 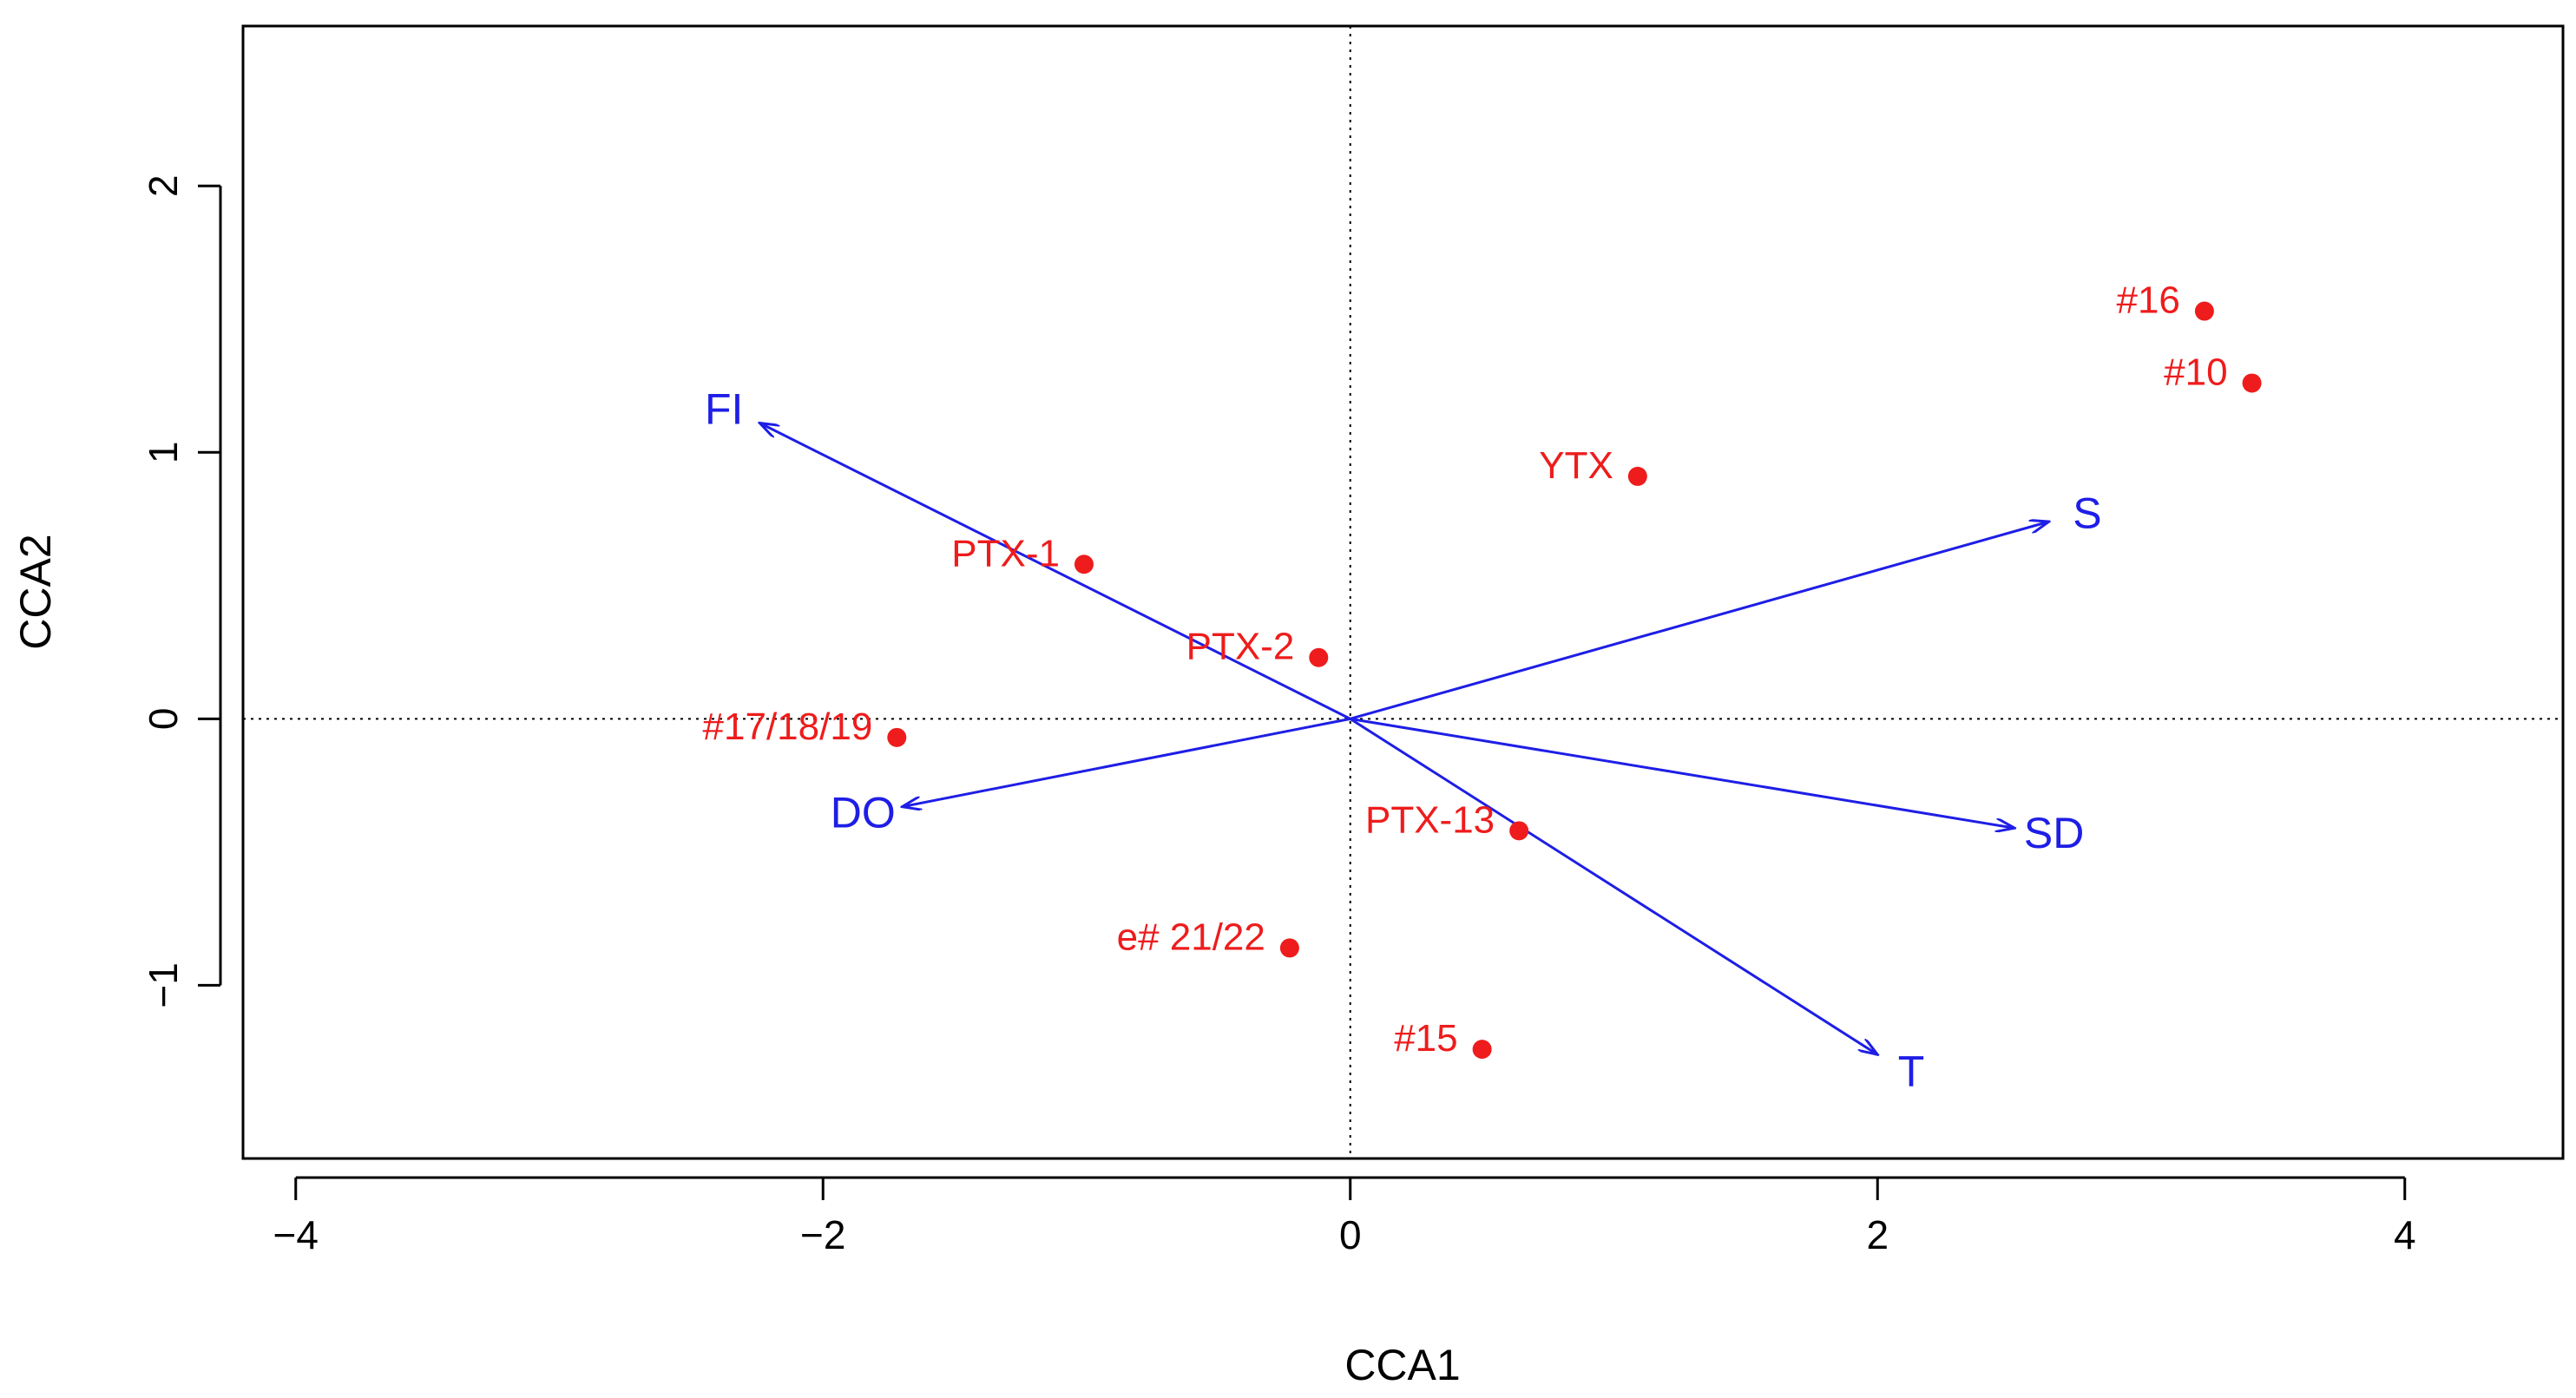 What do you see at coordinates (2147, 301) in the screenshot?
I see `site-label: #16` at bounding box center [2147, 301].